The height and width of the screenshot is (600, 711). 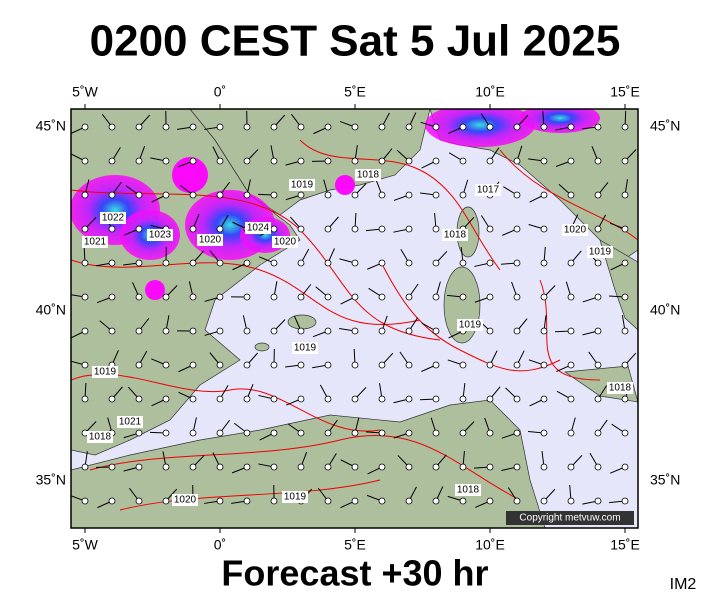 What do you see at coordinates (490, 545) in the screenshot?
I see `lon-label-bottom: 10˚E` at bounding box center [490, 545].